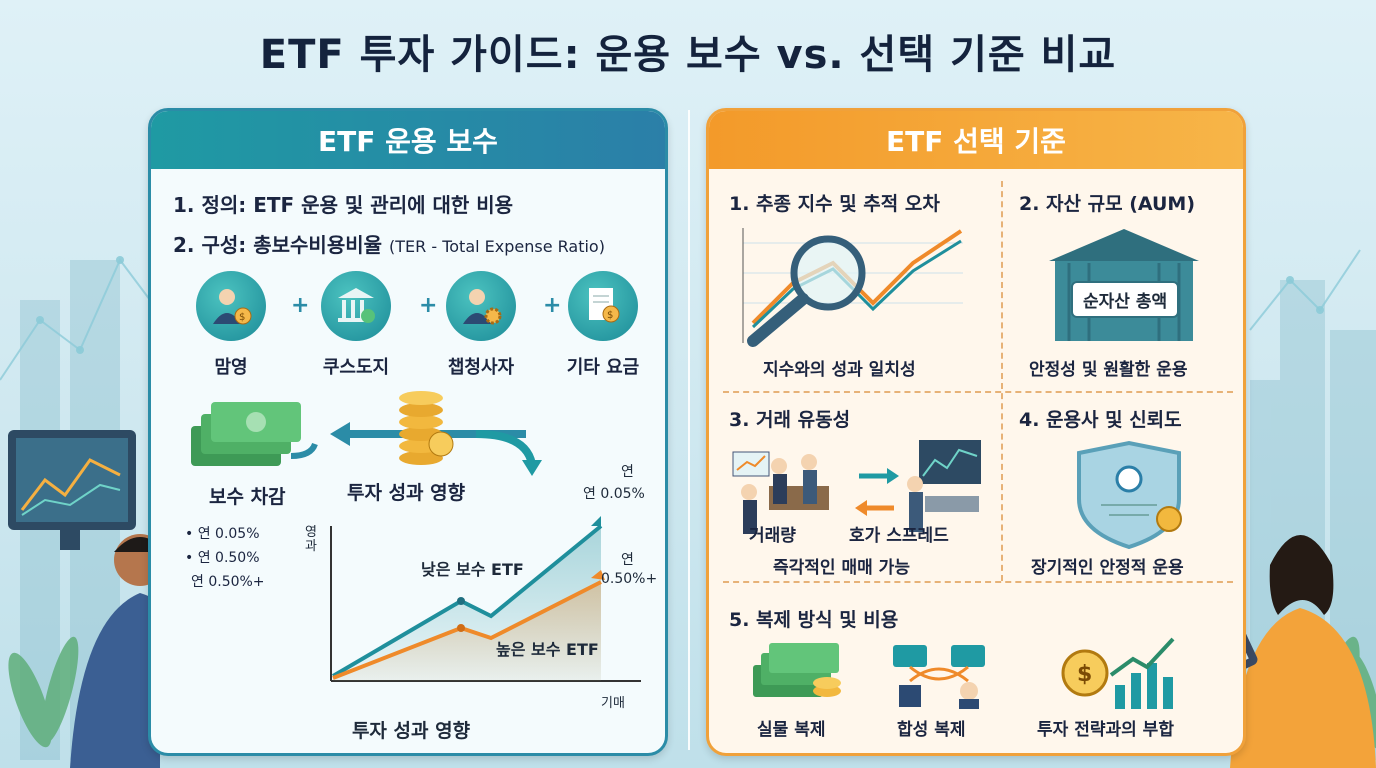 This screenshot has width=1376, height=768. I want to click on cash-stack-icon, so click(254, 434).